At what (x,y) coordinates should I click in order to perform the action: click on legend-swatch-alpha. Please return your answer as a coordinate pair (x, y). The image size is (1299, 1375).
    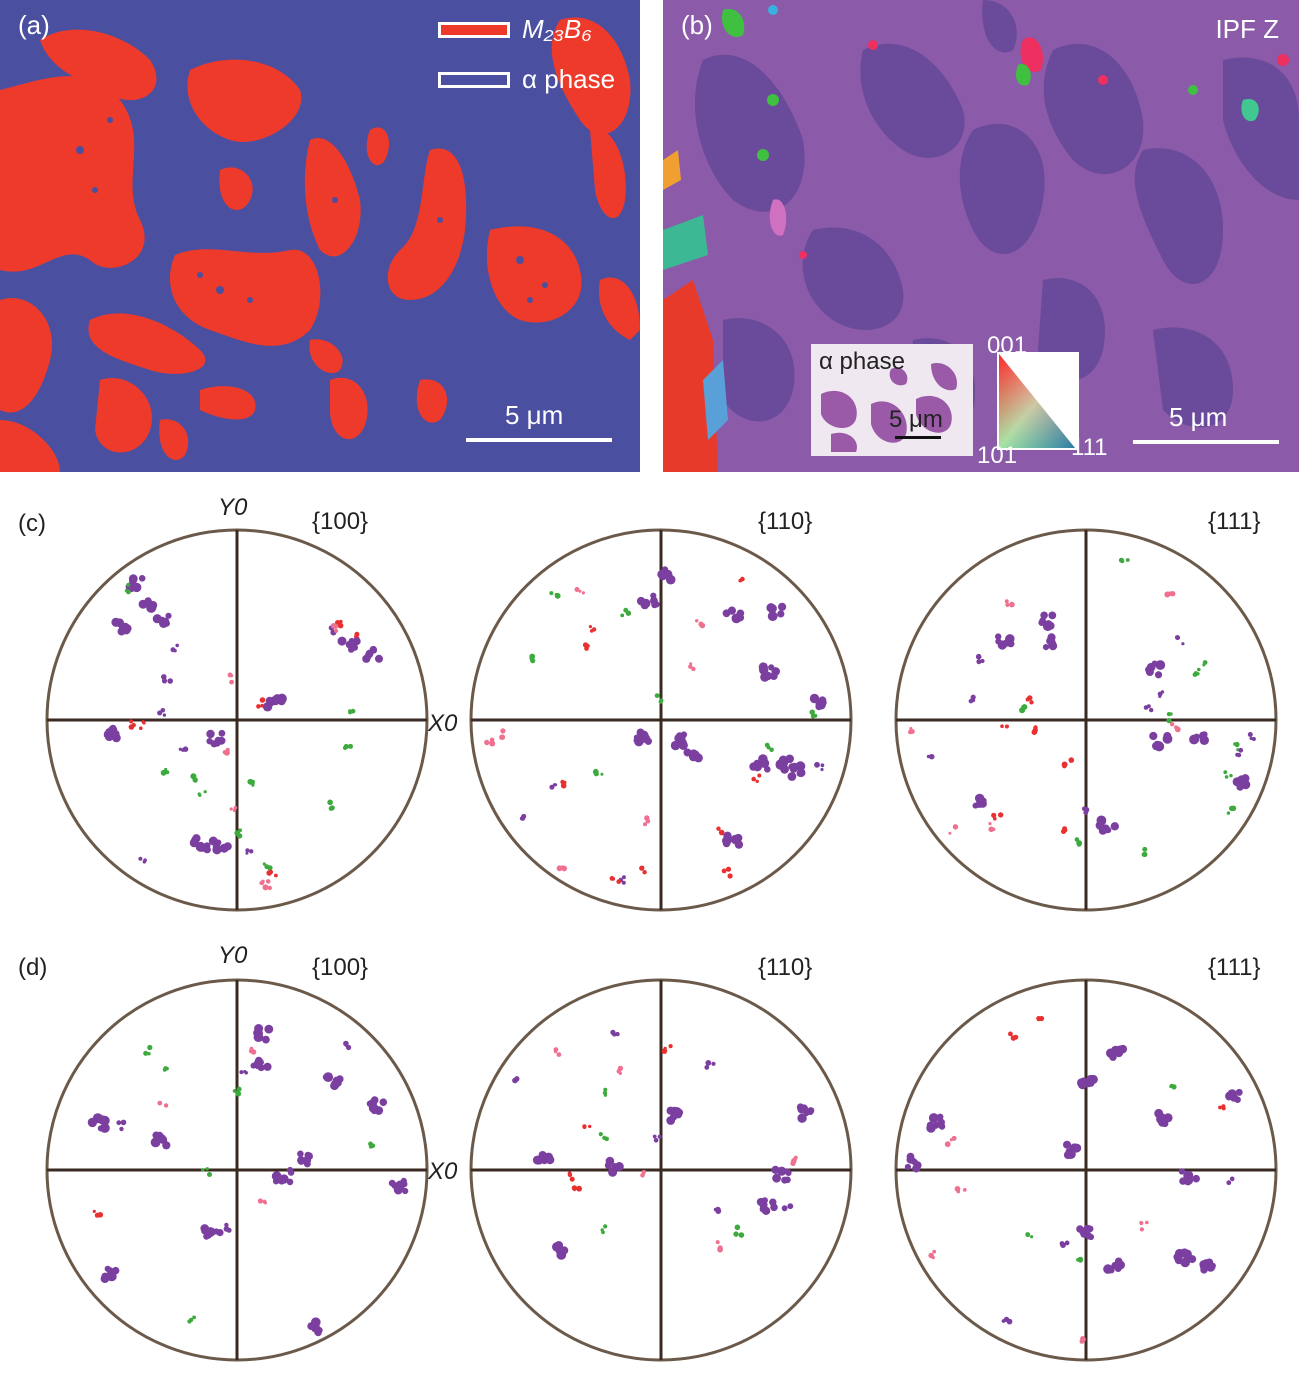
    Looking at the image, I should click on (474, 79).